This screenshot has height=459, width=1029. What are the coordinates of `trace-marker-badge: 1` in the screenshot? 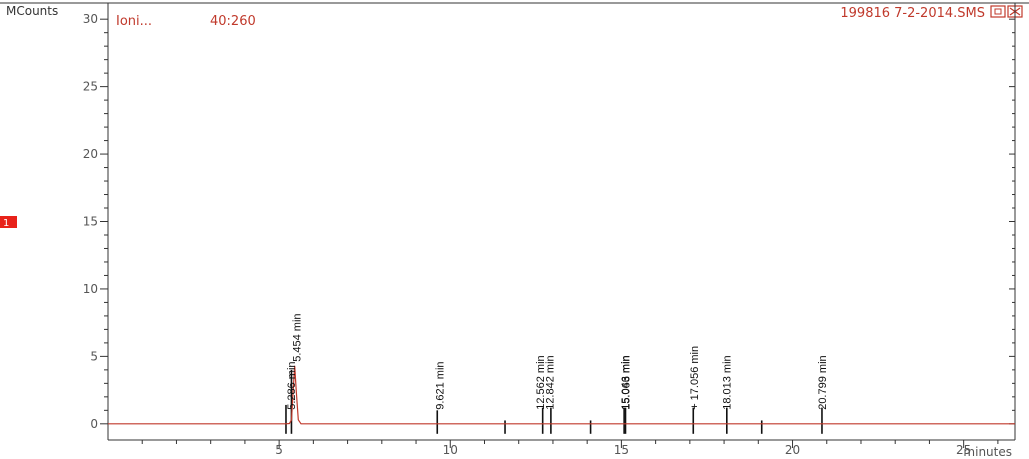 It's located at (8, 222).